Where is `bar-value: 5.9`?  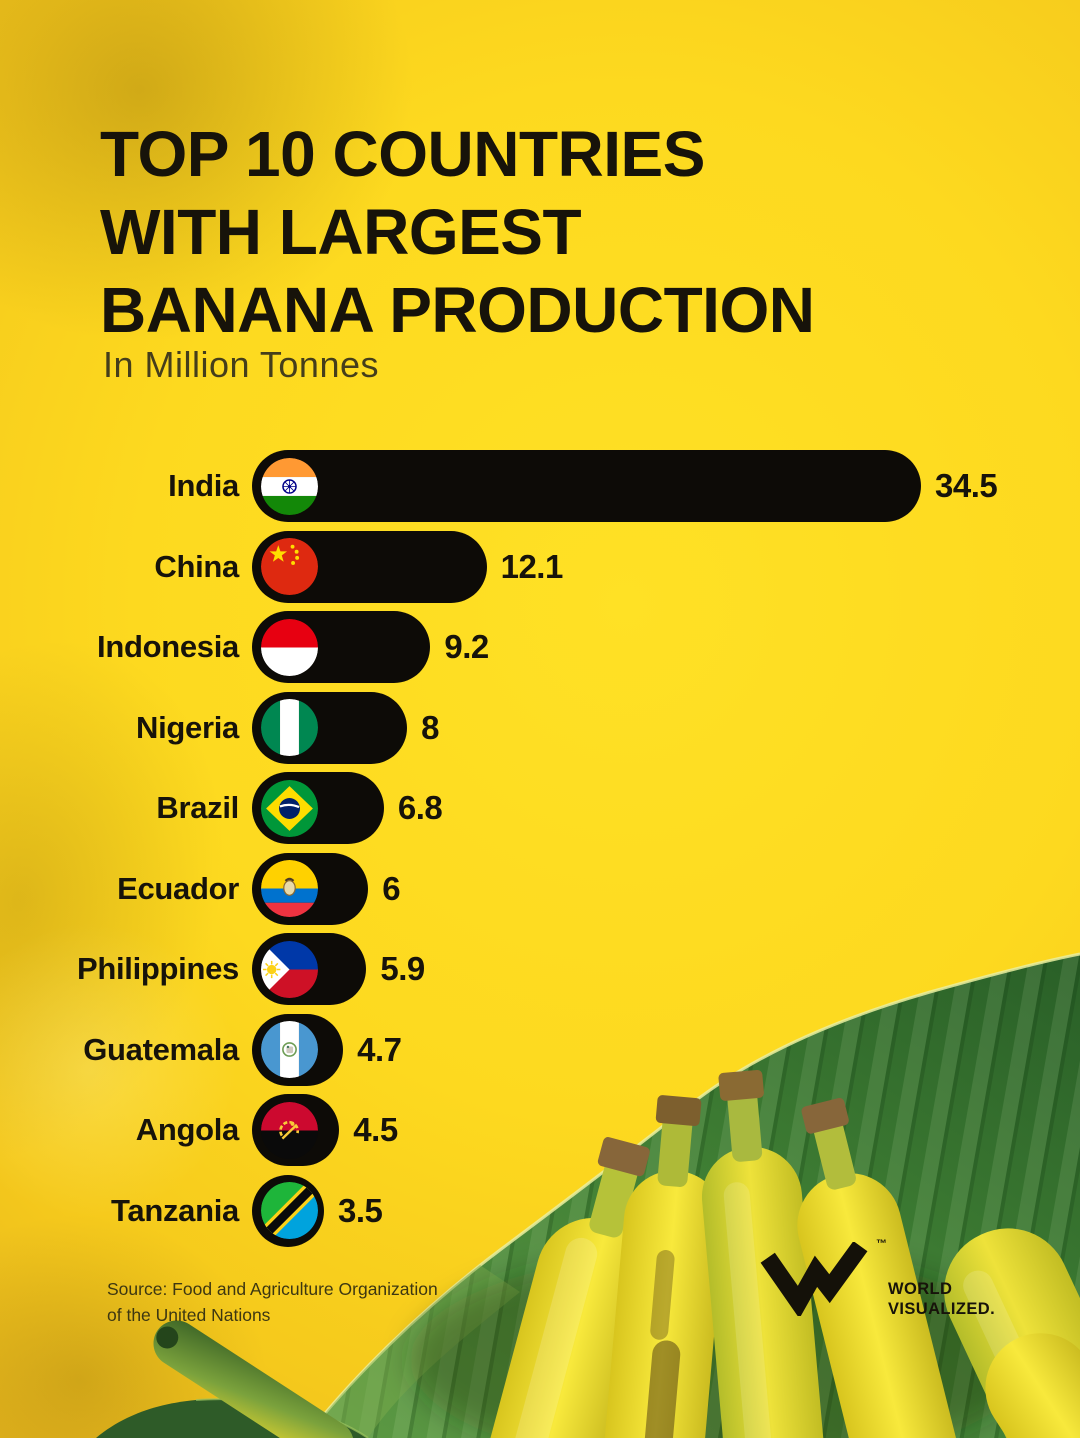 bar-value: 5.9 is located at coordinates (402, 969).